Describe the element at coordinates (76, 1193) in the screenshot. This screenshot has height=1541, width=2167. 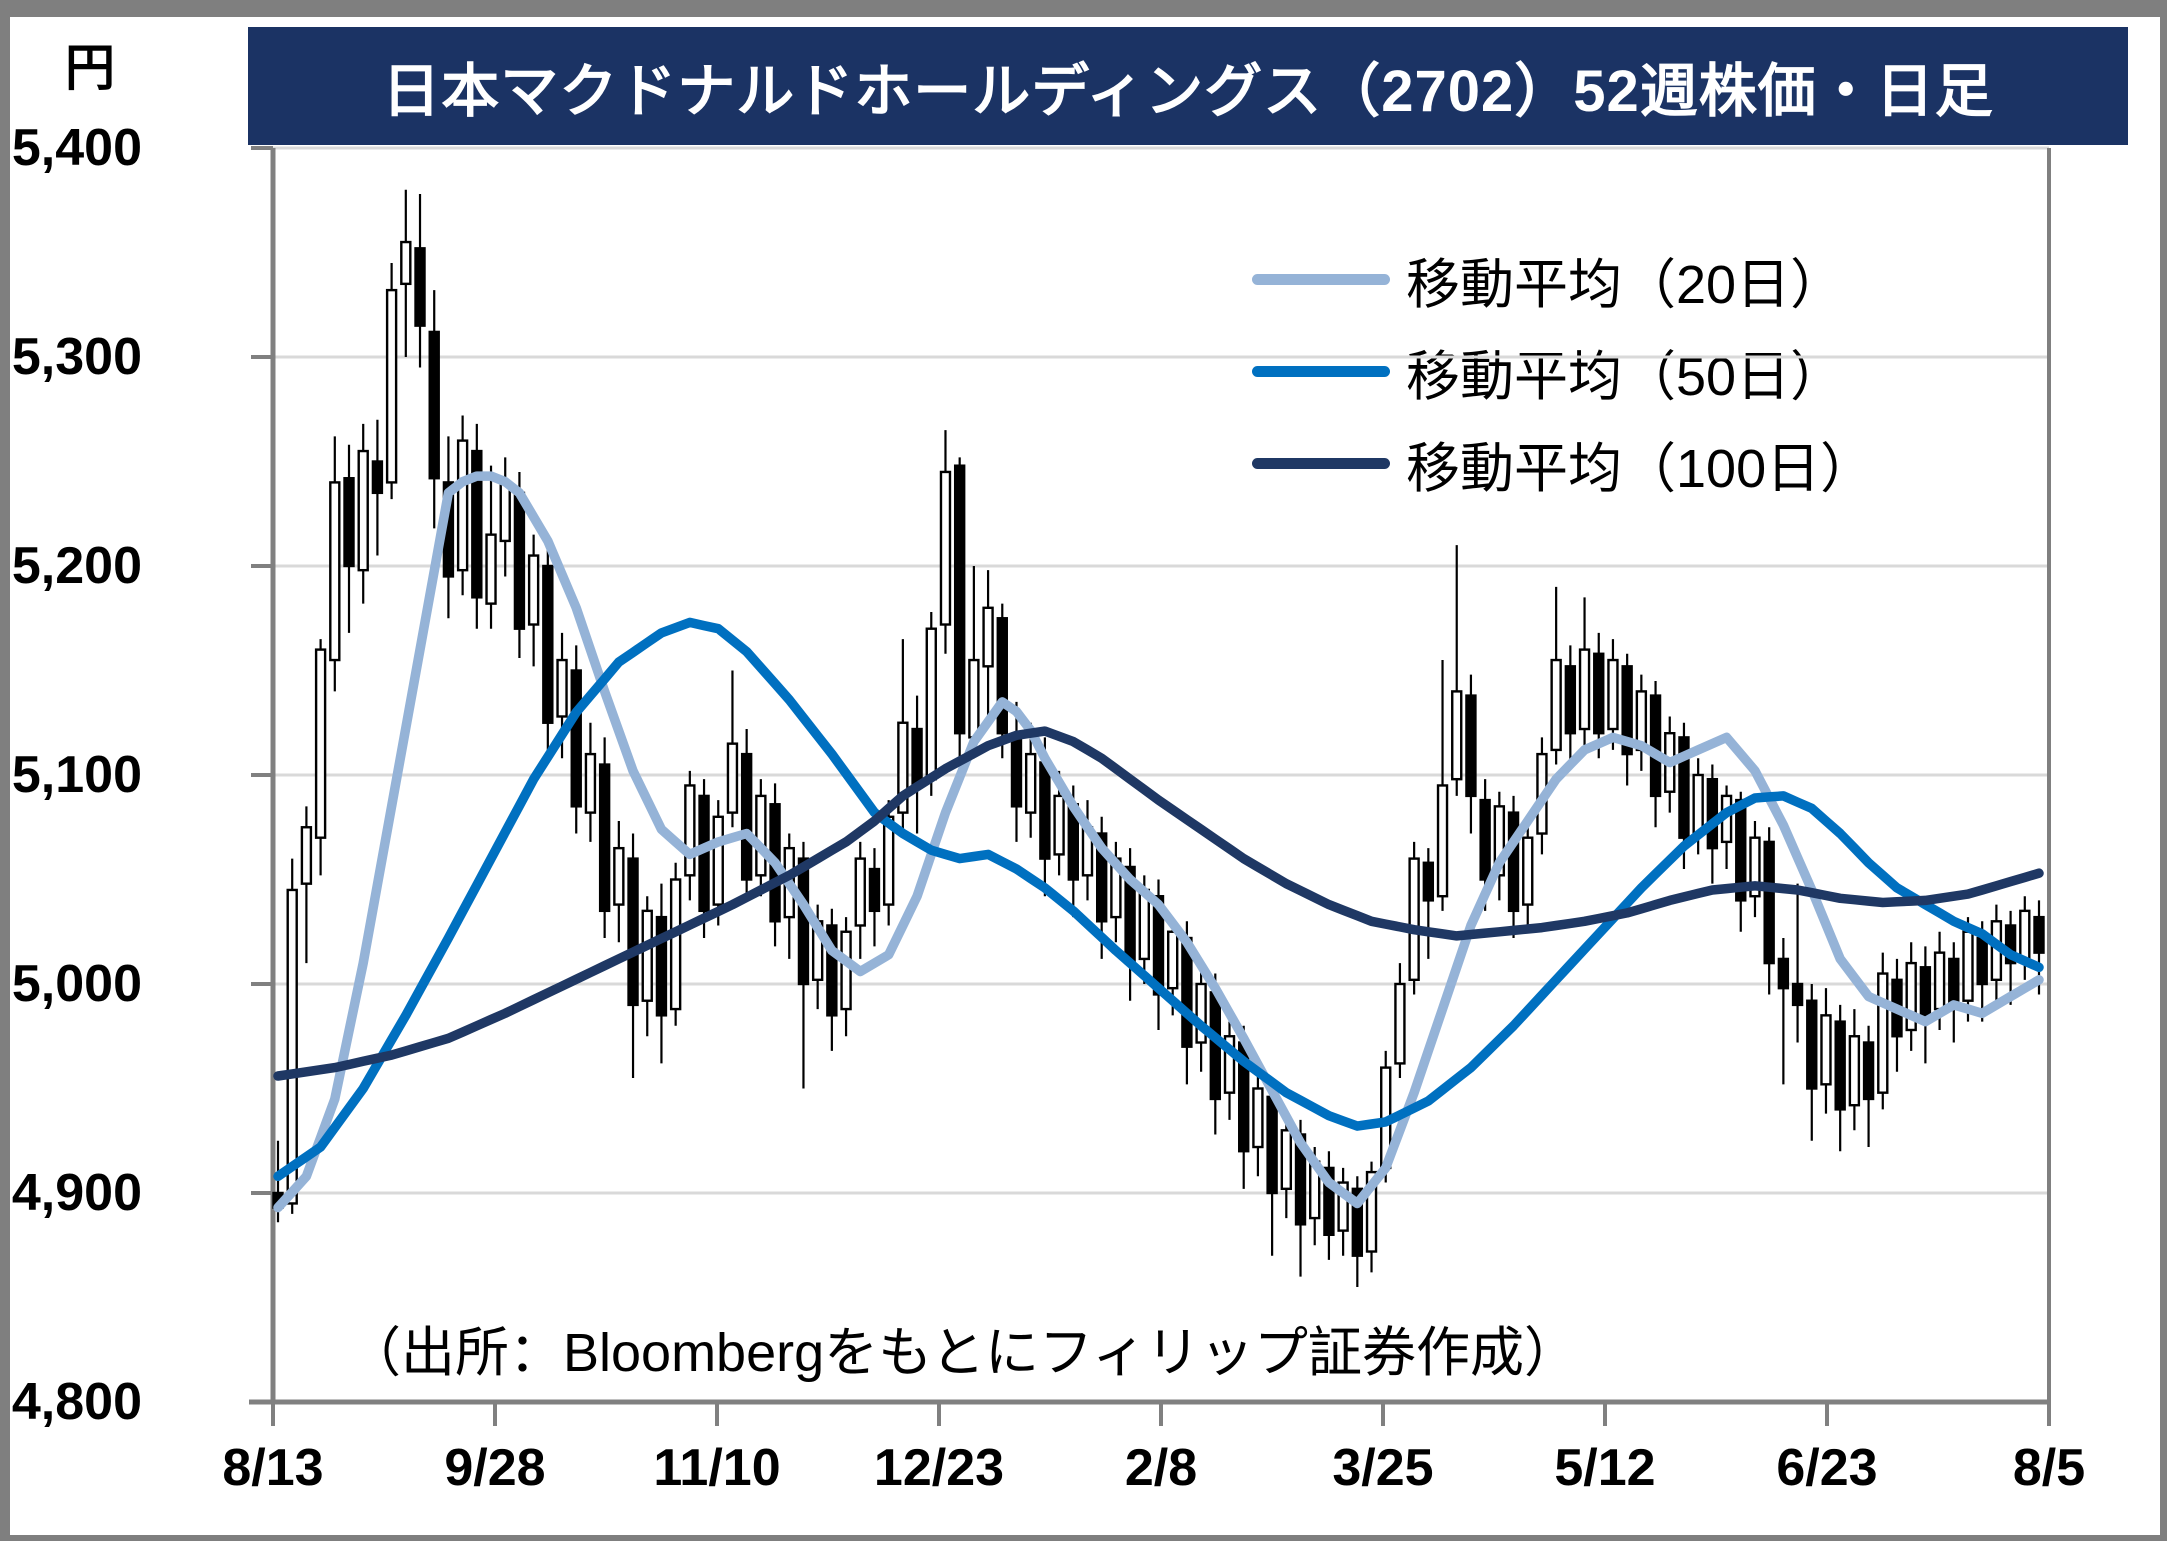
I see `y-tick-label: 4,900` at that location.